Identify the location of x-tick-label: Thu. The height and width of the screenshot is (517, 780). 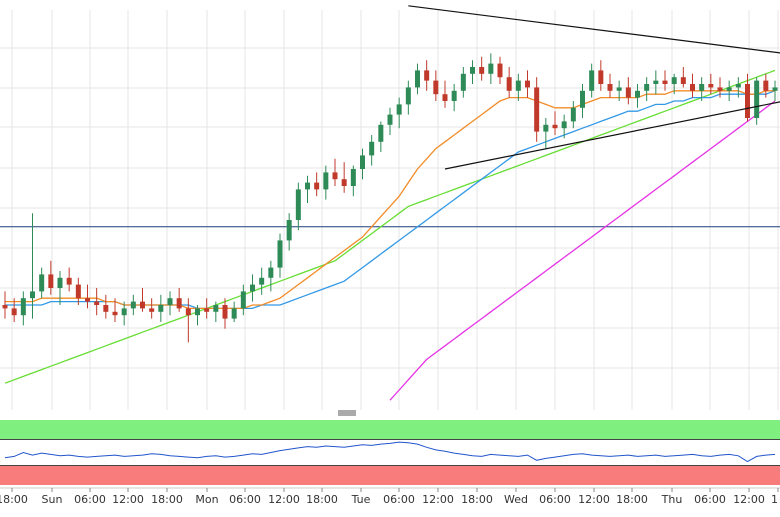
(672, 499).